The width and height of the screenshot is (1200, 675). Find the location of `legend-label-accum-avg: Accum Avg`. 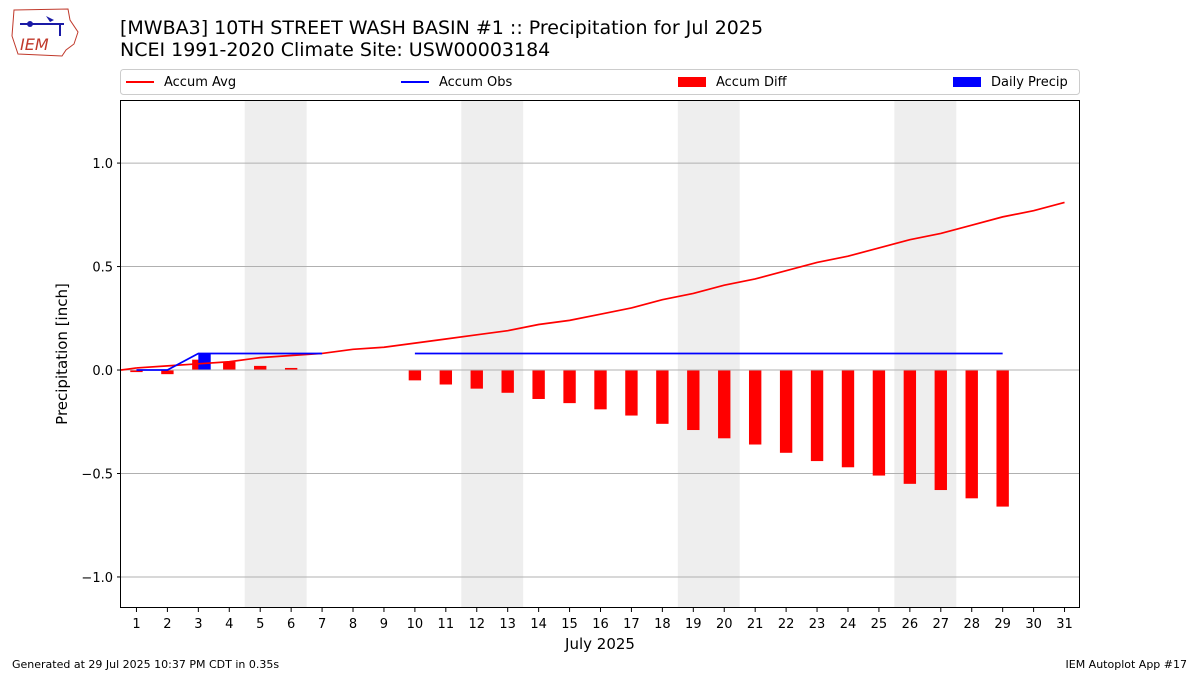

legend-label-accum-avg: Accum Avg is located at coordinates (200, 82).